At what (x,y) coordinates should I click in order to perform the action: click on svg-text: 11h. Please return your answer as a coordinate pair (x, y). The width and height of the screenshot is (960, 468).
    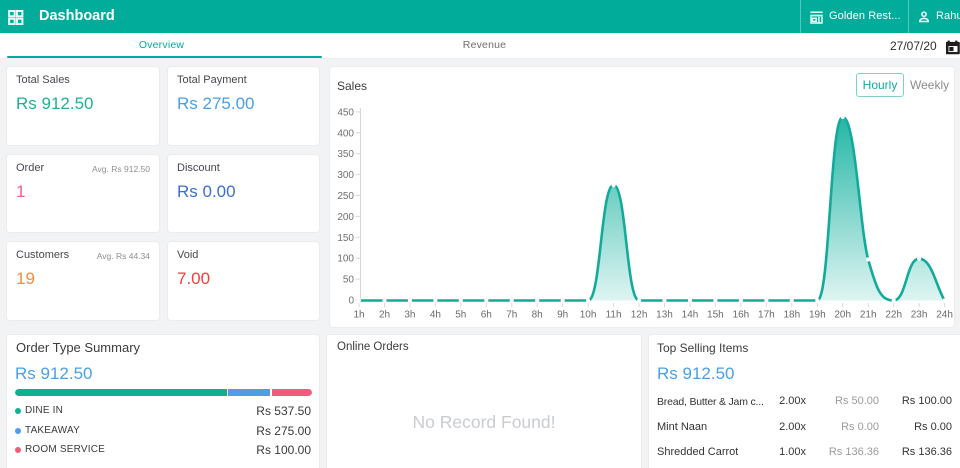
    Looking at the image, I should click on (614, 315).